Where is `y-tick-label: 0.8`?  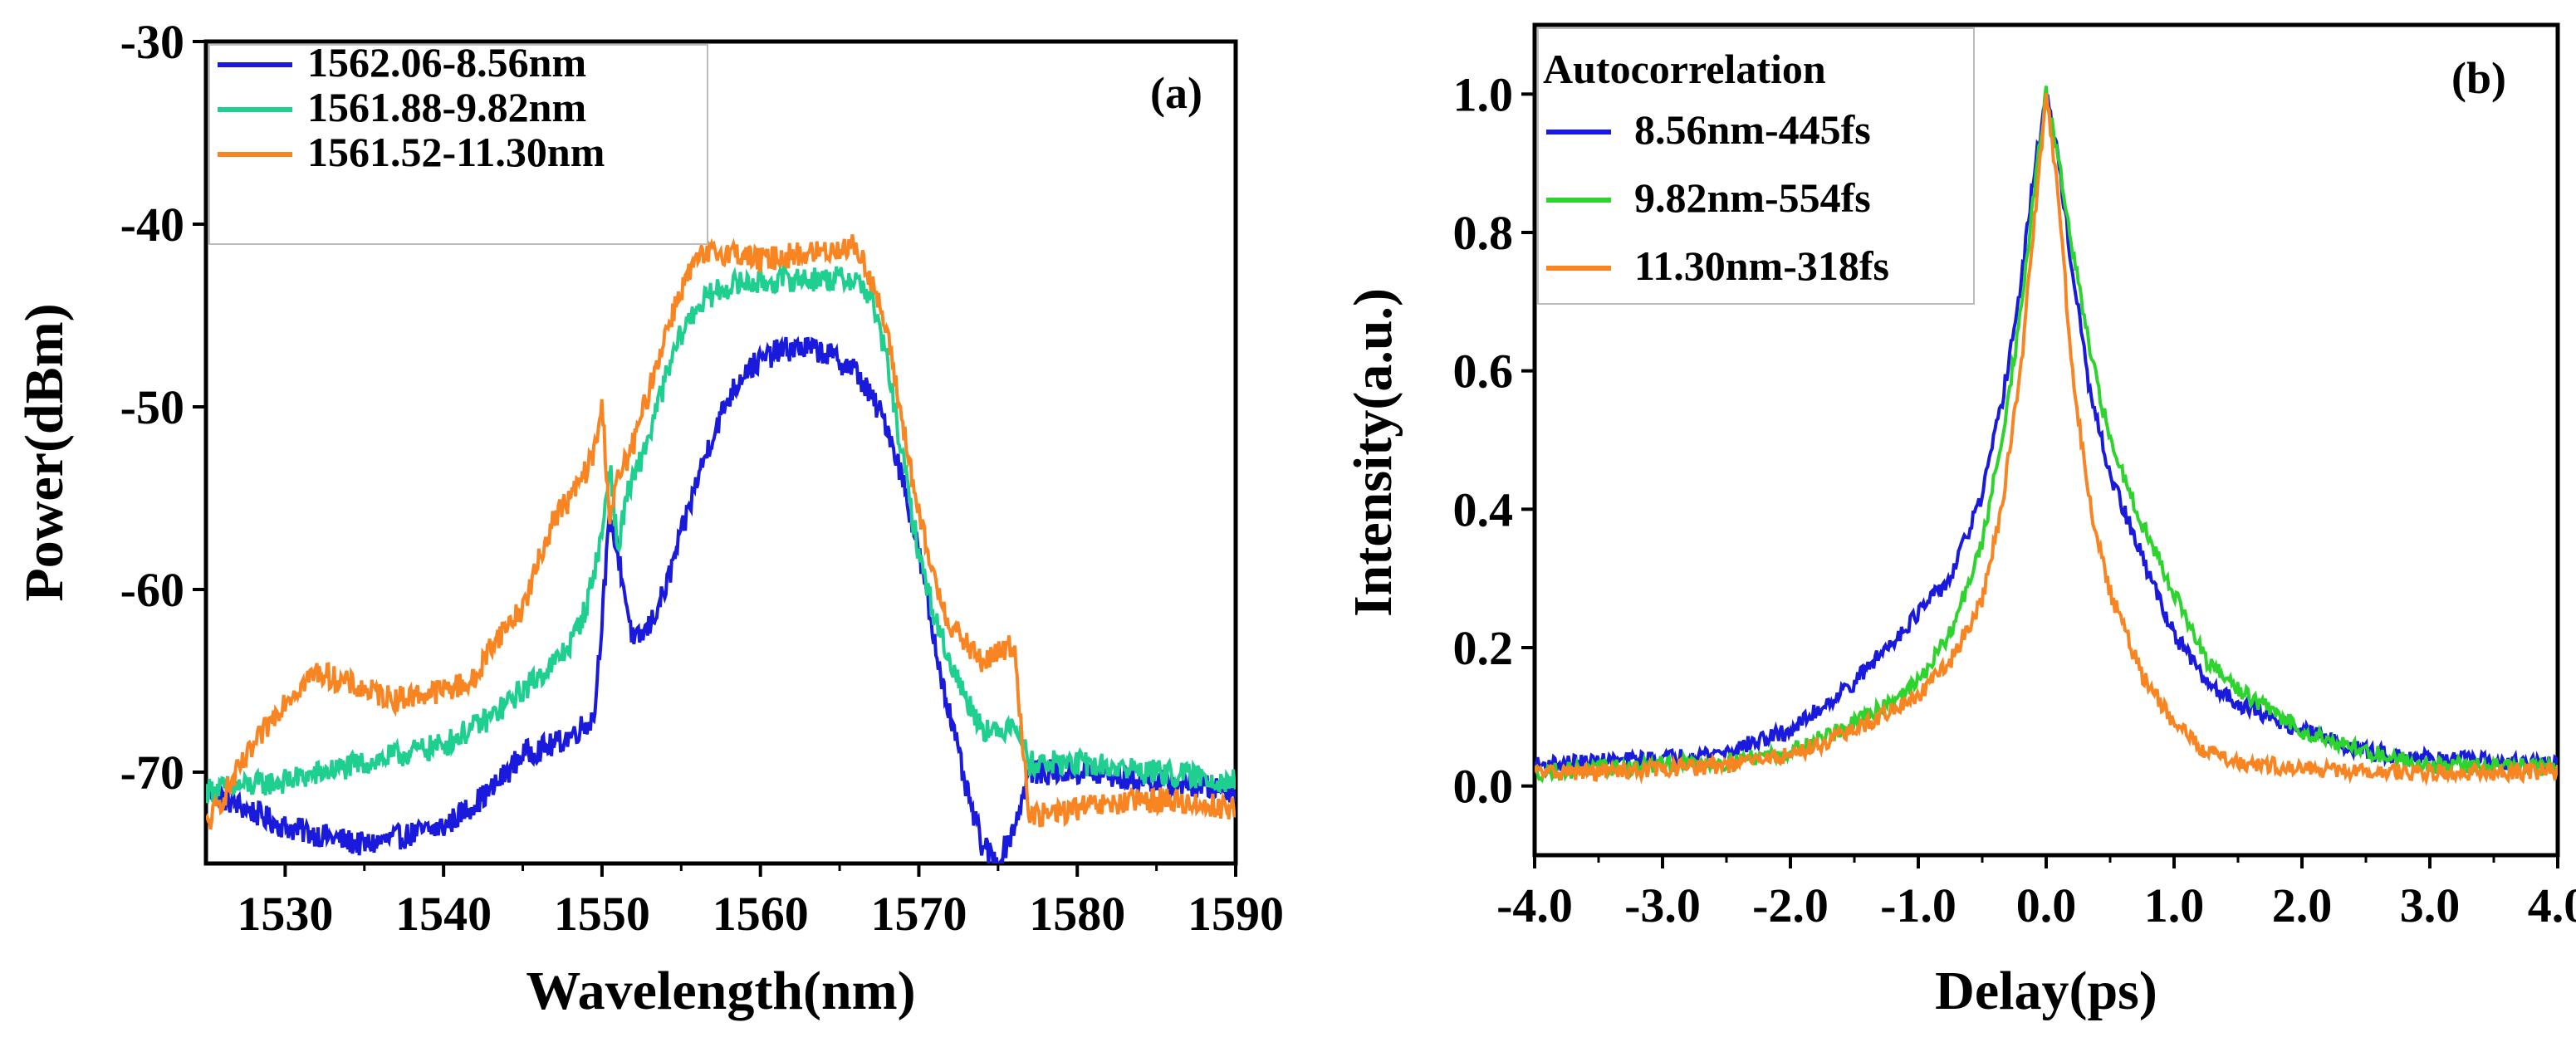 y-tick-label: 0.8 is located at coordinates (1483, 233).